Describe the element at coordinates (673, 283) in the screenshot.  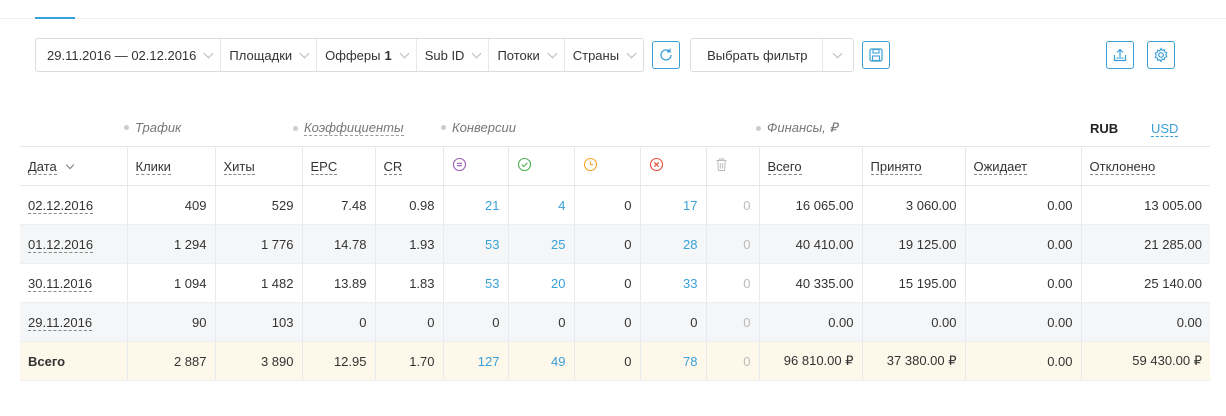
I see `conv-rejected-cell: 33` at that location.